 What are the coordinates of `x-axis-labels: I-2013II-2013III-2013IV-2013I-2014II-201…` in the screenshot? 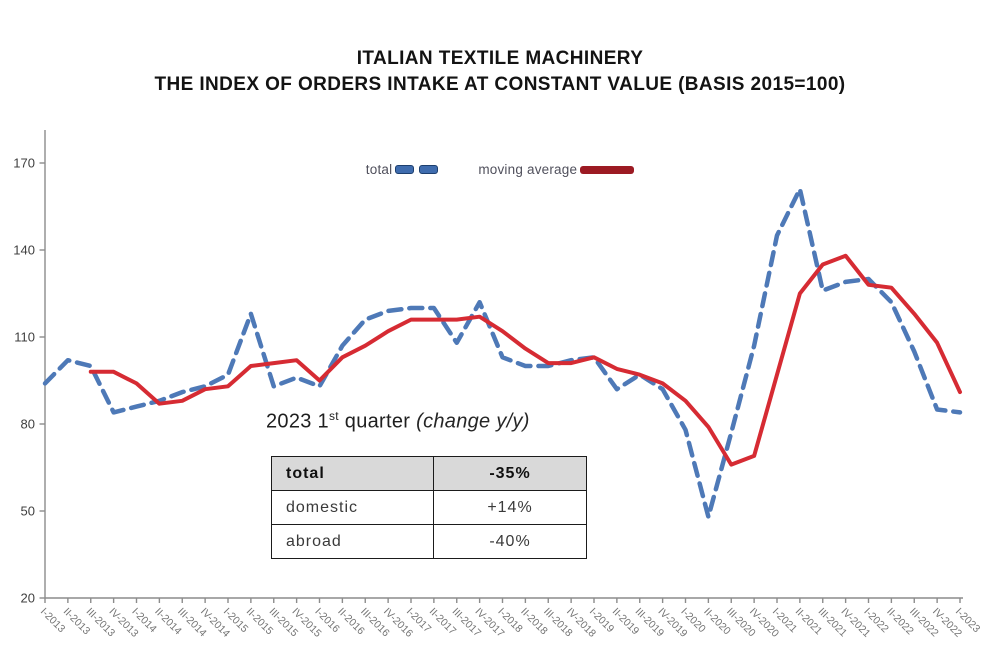 It's located at (510, 623).